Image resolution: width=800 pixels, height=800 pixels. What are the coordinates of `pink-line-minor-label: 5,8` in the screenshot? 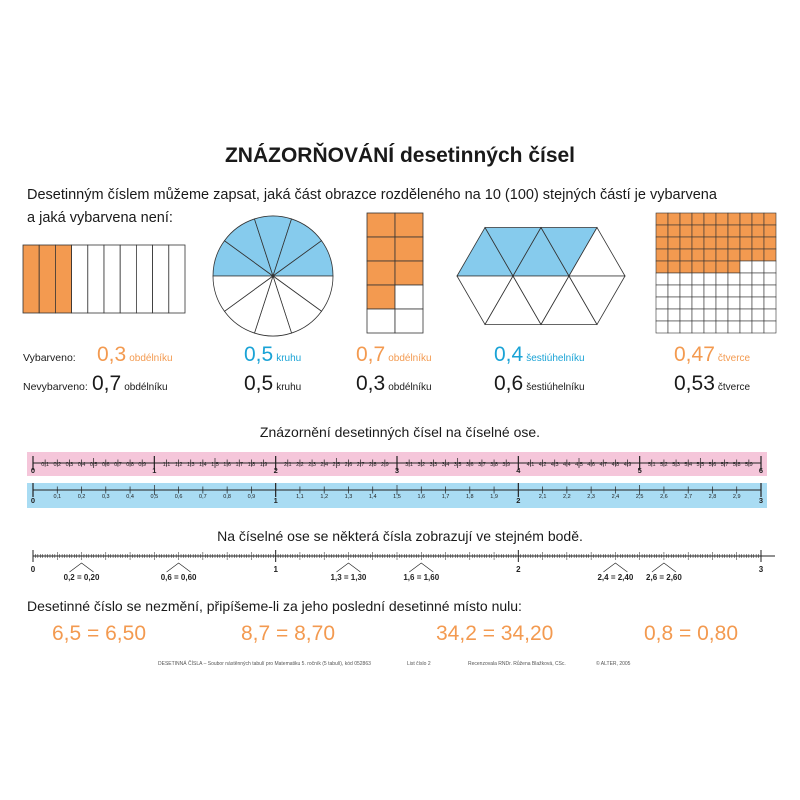 It's located at (737, 465).